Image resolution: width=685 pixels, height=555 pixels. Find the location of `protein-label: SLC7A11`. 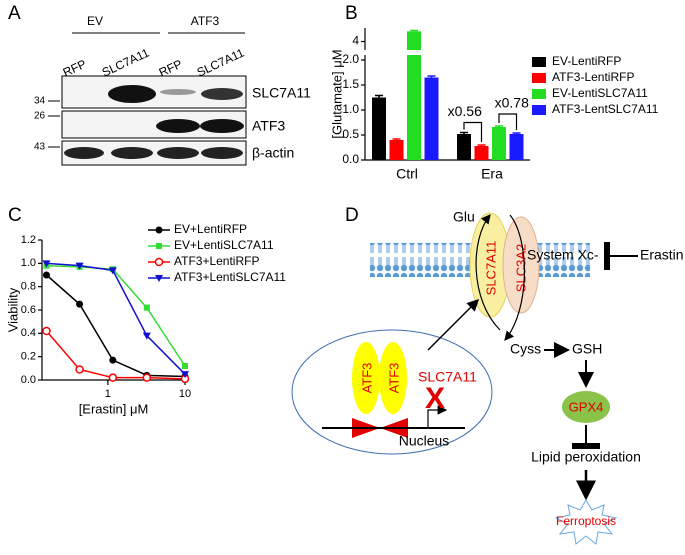

protein-label: SLC7A11 is located at coordinates (281, 93).